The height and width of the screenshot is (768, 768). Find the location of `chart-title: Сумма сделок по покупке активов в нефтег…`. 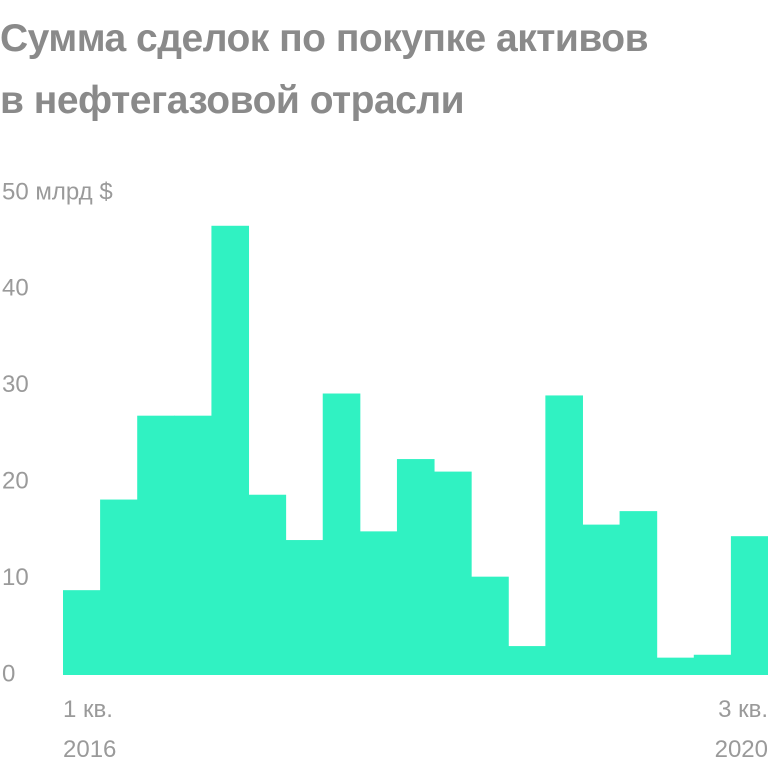

chart-title: Сумма сделок по покупке активов в нефтег… is located at coordinates (324, 69).